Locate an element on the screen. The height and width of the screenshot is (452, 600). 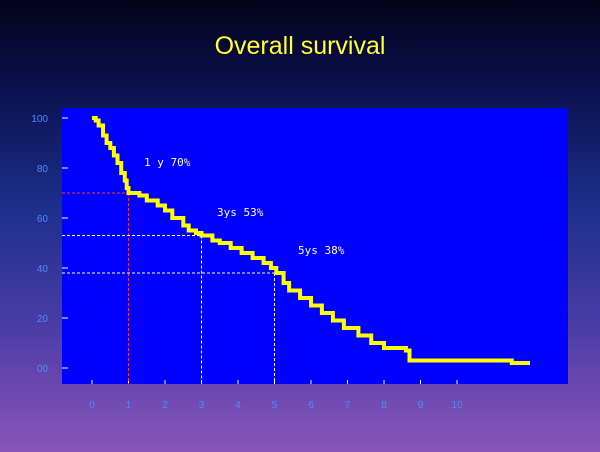
x-tick-label: 10 is located at coordinates (457, 405).